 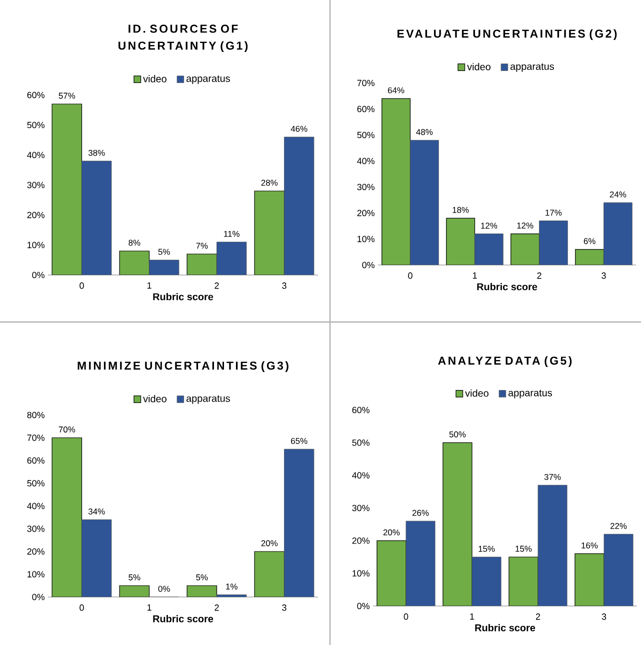 I want to click on chart-title: MINIMIZE UNCERTAINTIES (G3), so click(x=183, y=366).